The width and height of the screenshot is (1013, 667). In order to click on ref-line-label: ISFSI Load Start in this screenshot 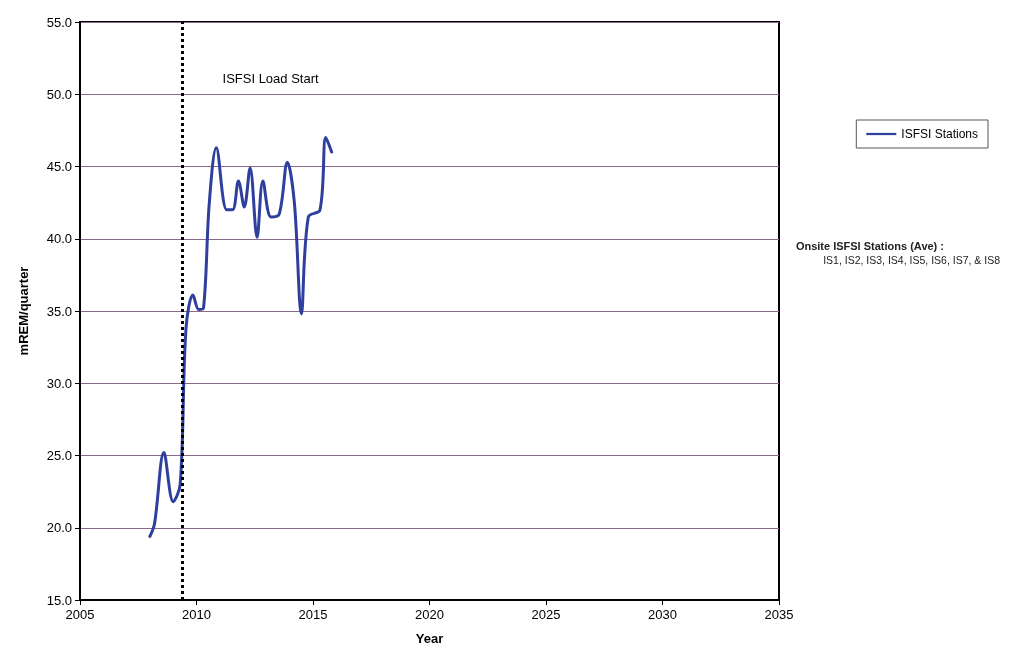, I will do `click(271, 78)`.